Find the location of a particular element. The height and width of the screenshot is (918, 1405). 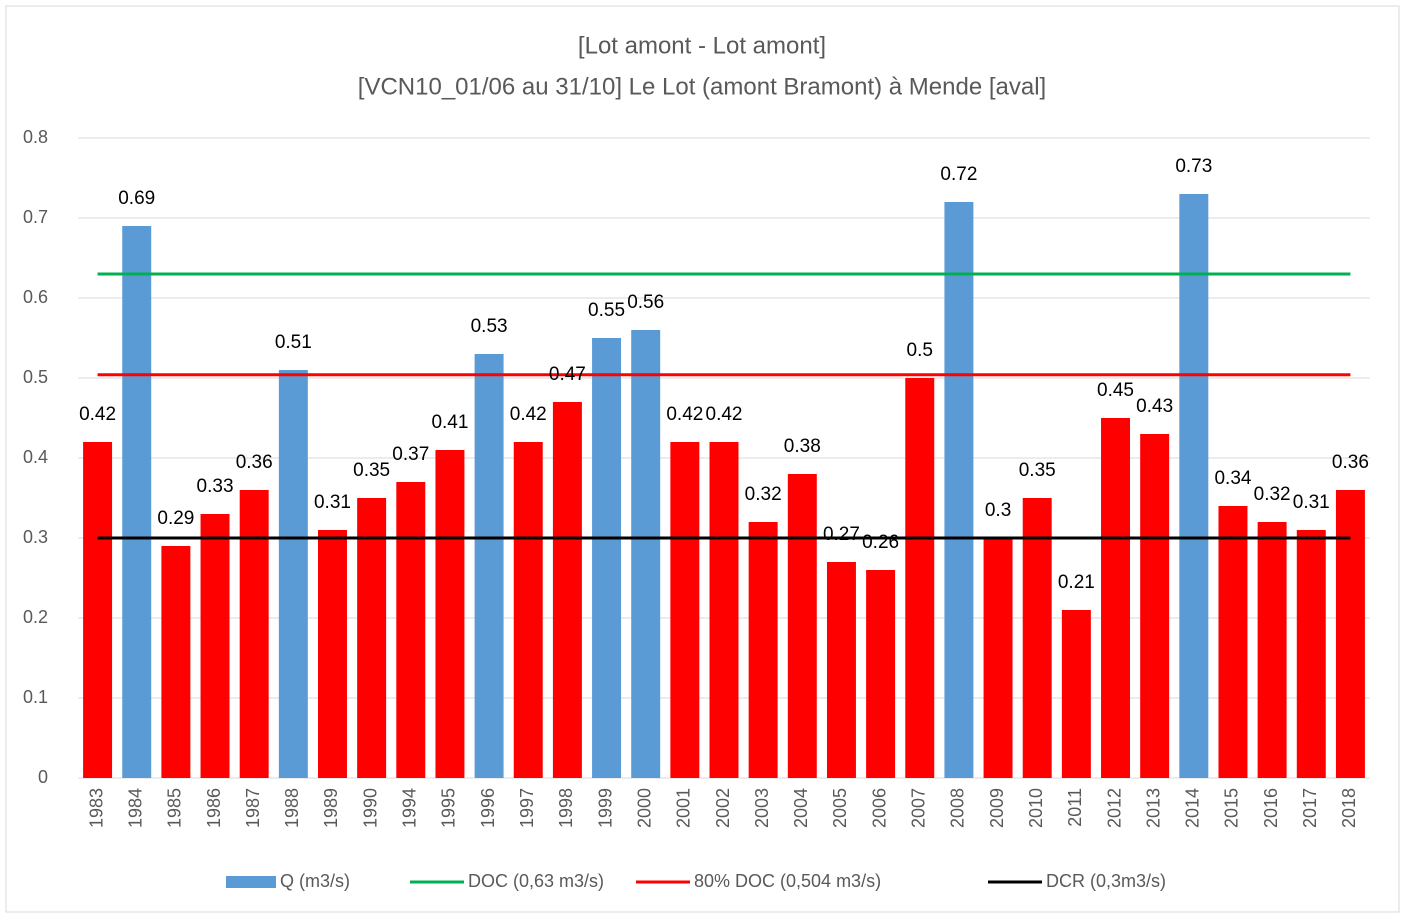

y-tick-label: 0.3 is located at coordinates (35, 537).